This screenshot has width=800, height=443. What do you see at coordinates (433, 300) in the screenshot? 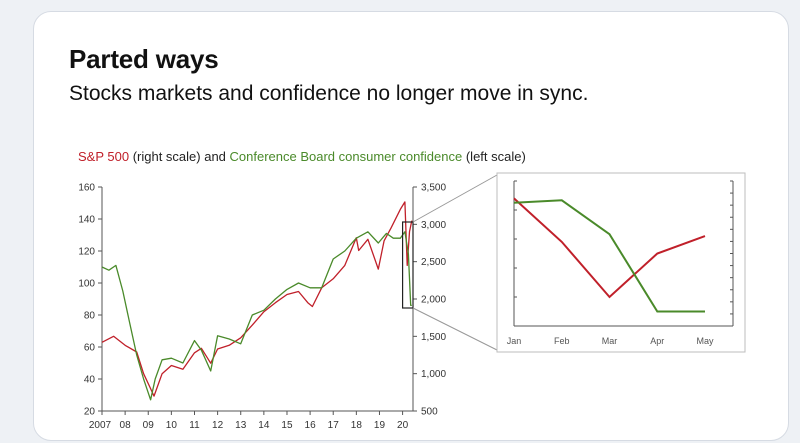
I see `right-tick-label: 2,000` at bounding box center [433, 300].